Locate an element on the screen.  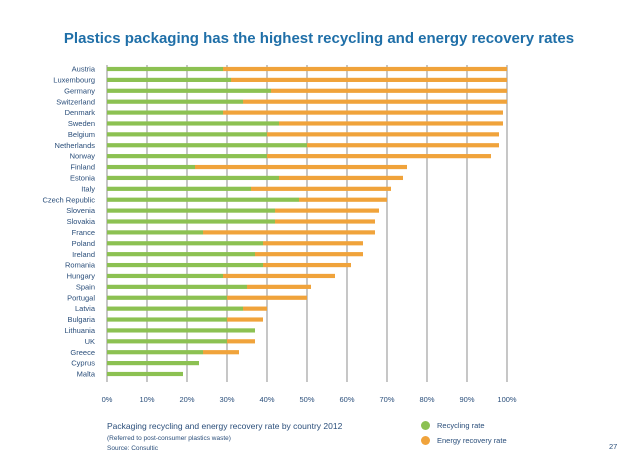
legend-swatch-recycling is located at coordinates (425, 425).